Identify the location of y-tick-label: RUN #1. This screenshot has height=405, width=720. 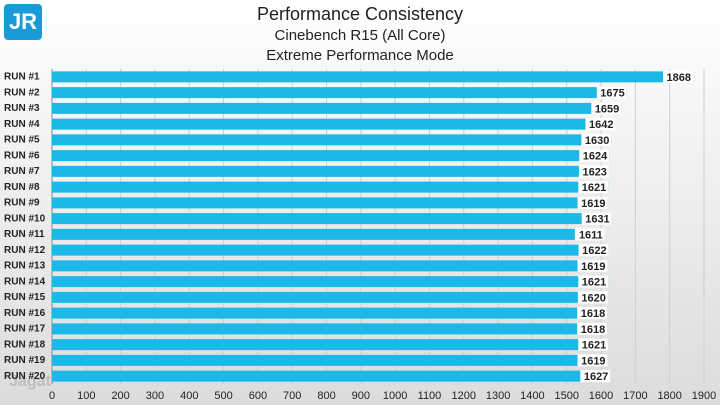
(22, 77).